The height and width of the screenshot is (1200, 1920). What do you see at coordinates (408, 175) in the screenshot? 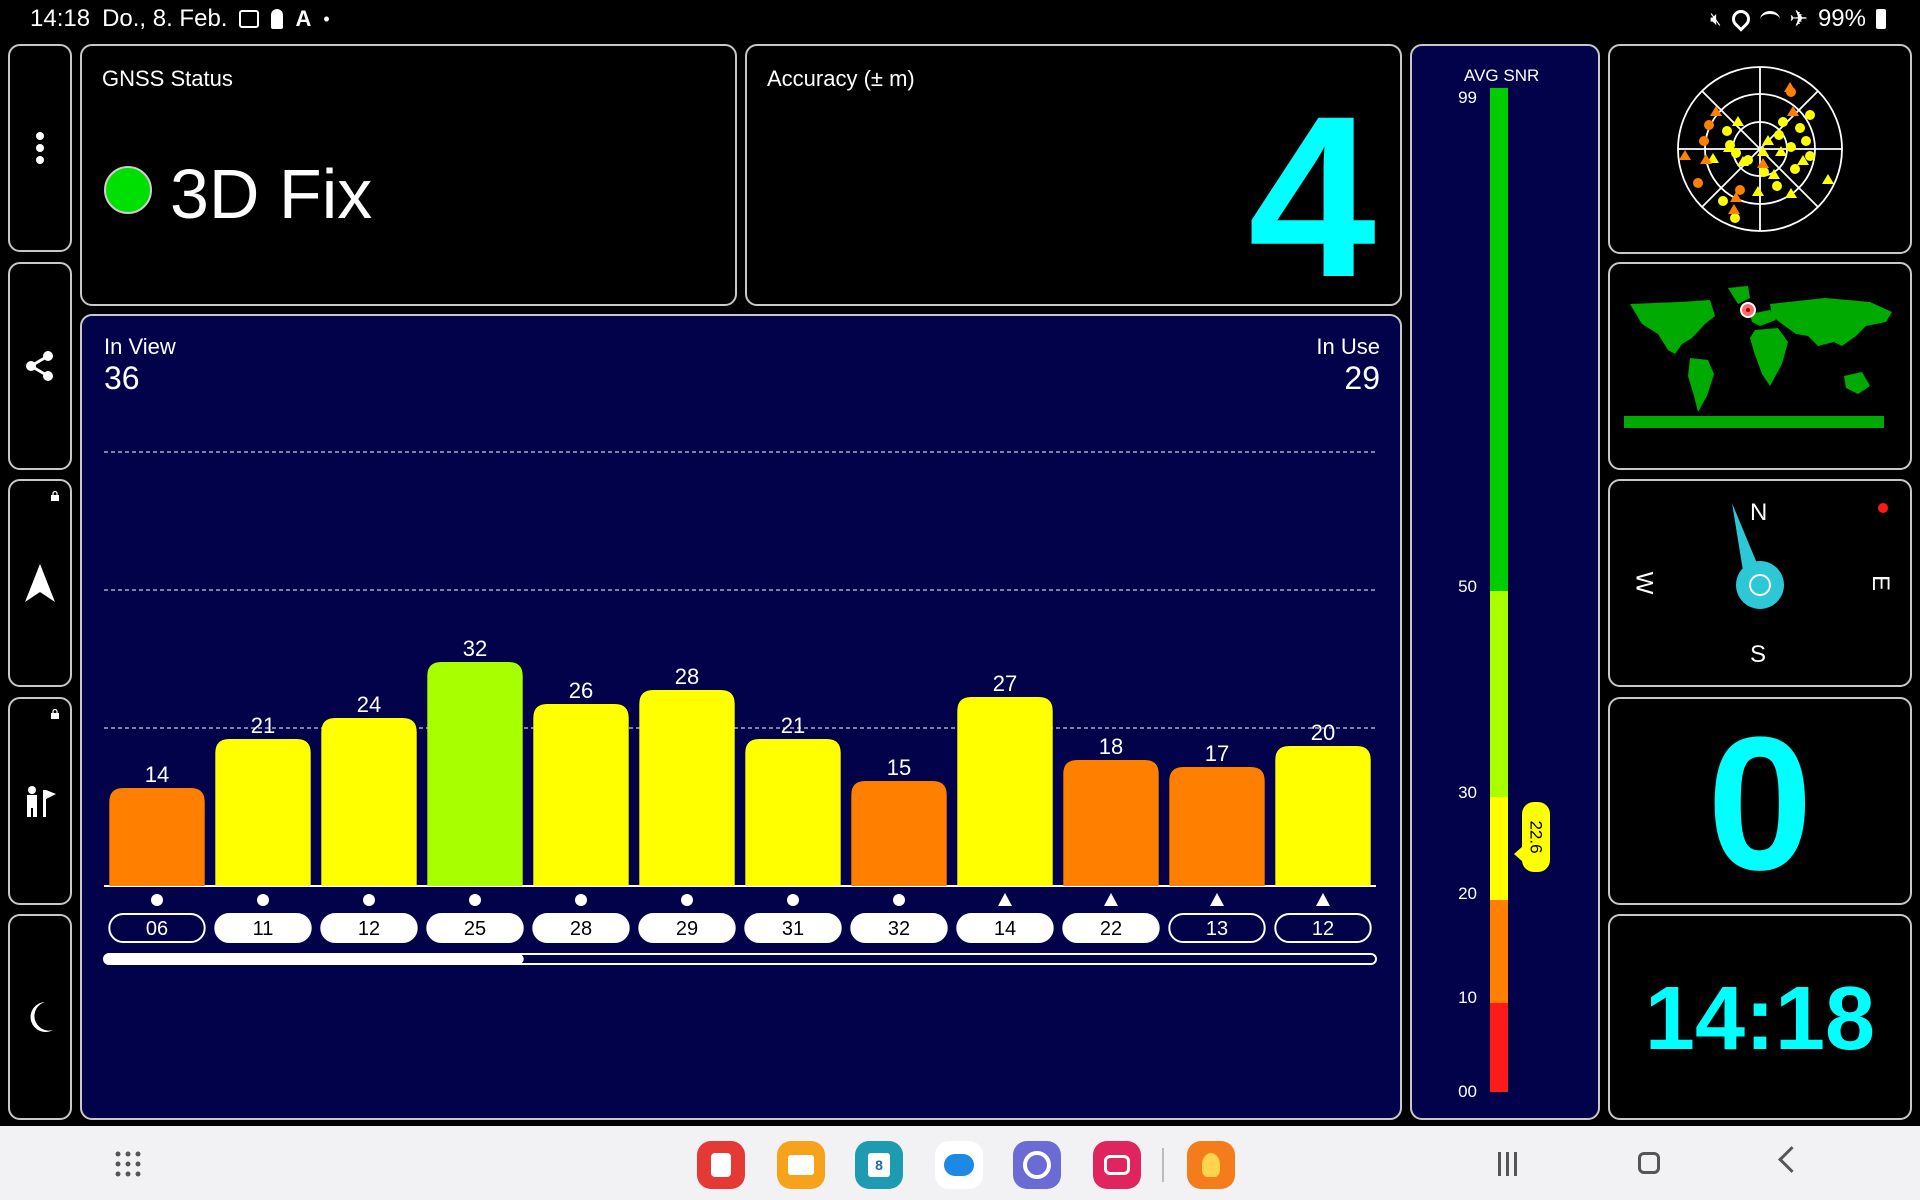
I see `gnss-status-panel: GNSS Status 3D Fix` at bounding box center [408, 175].